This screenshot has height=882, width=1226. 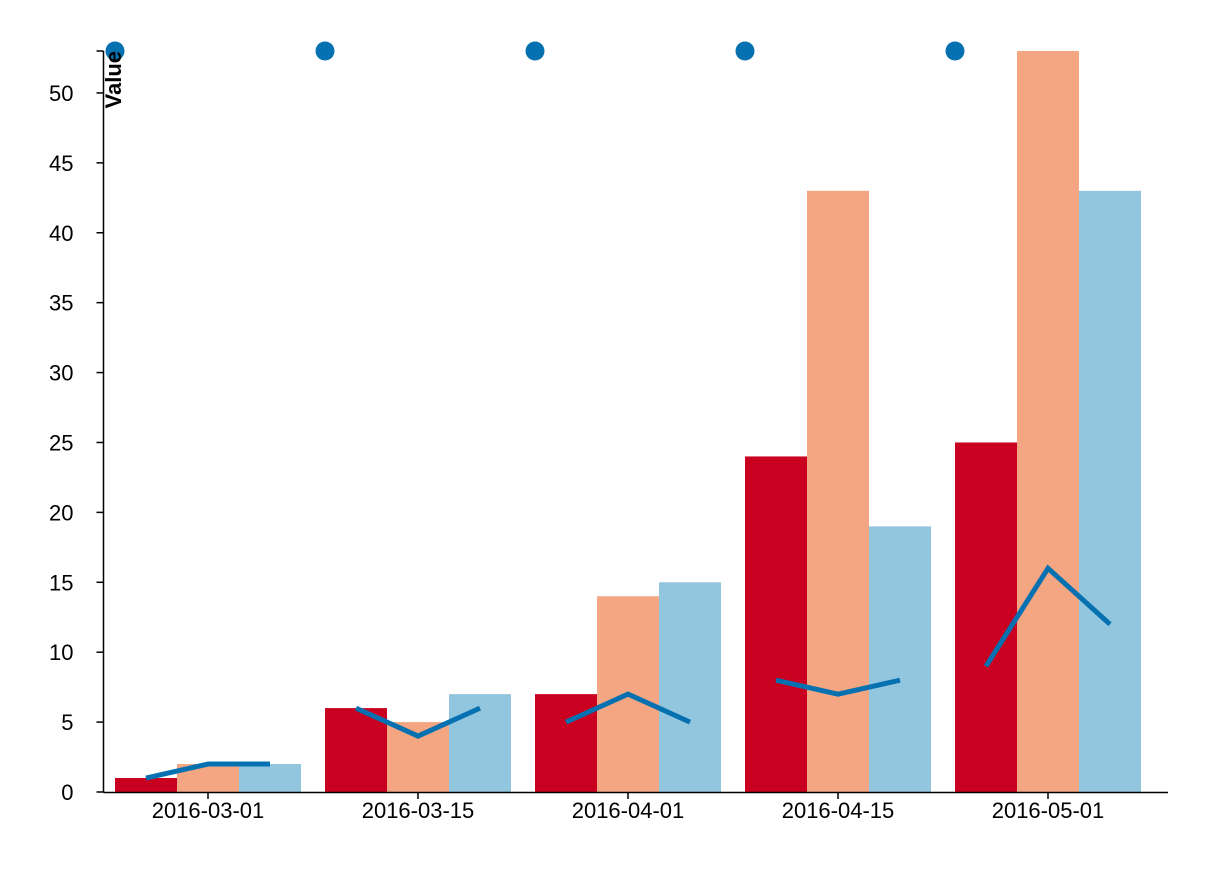 What do you see at coordinates (61, 93) in the screenshot?
I see `y-tick-label: 50` at bounding box center [61, 93].